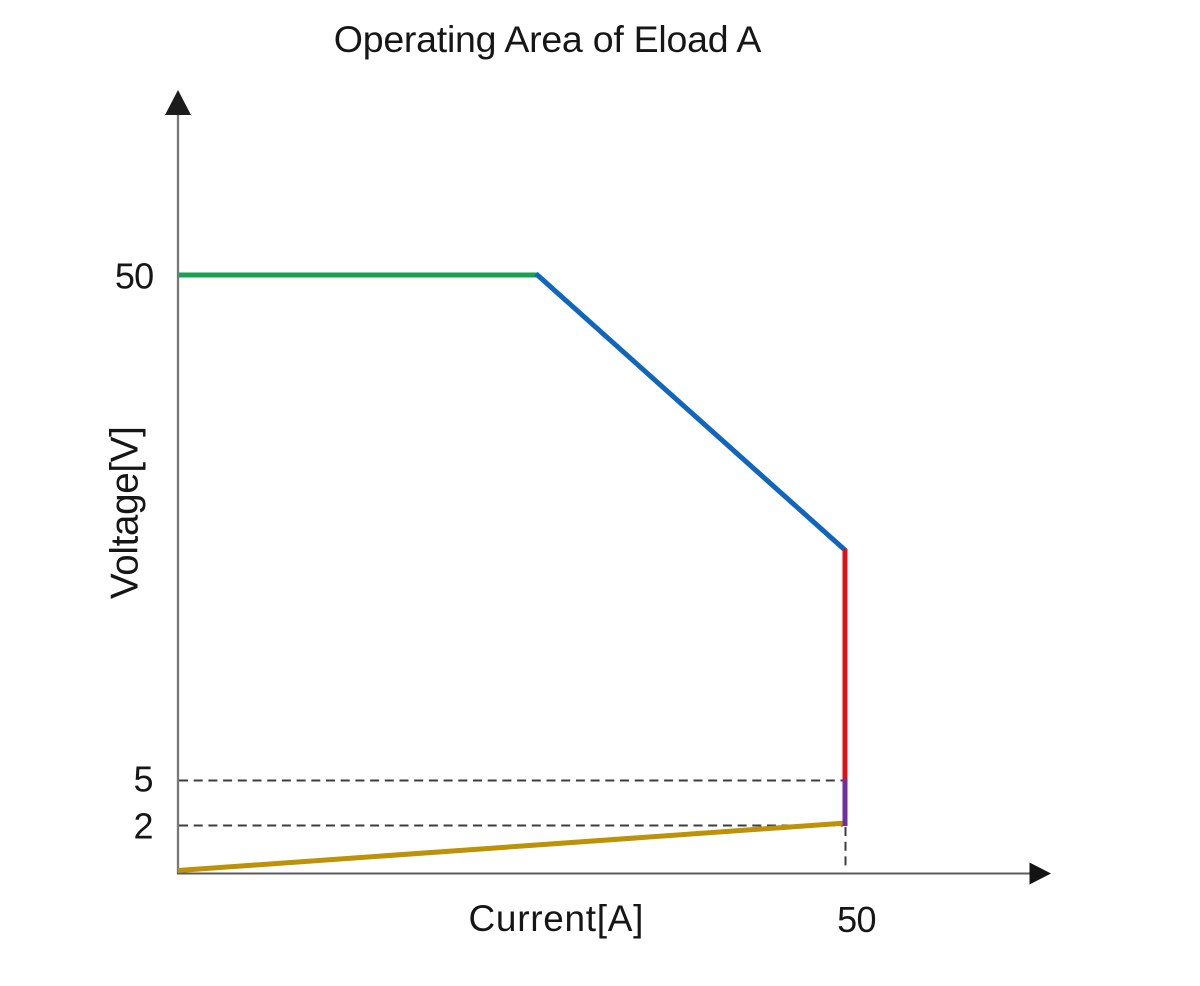  What do you see at coordinates (143, 826) in the screenshot?
I see `svg-text: 2` at bounding box center [143, 826].